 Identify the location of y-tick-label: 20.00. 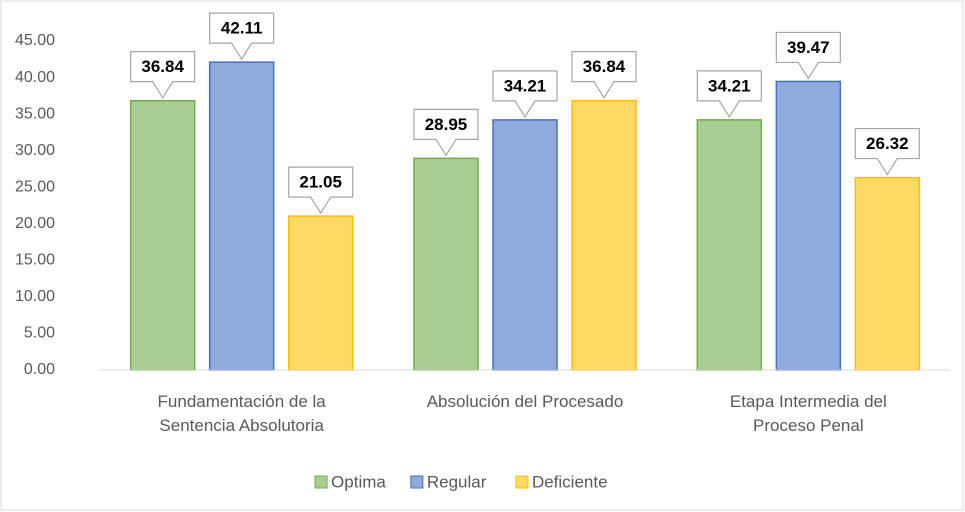
(35, 223).